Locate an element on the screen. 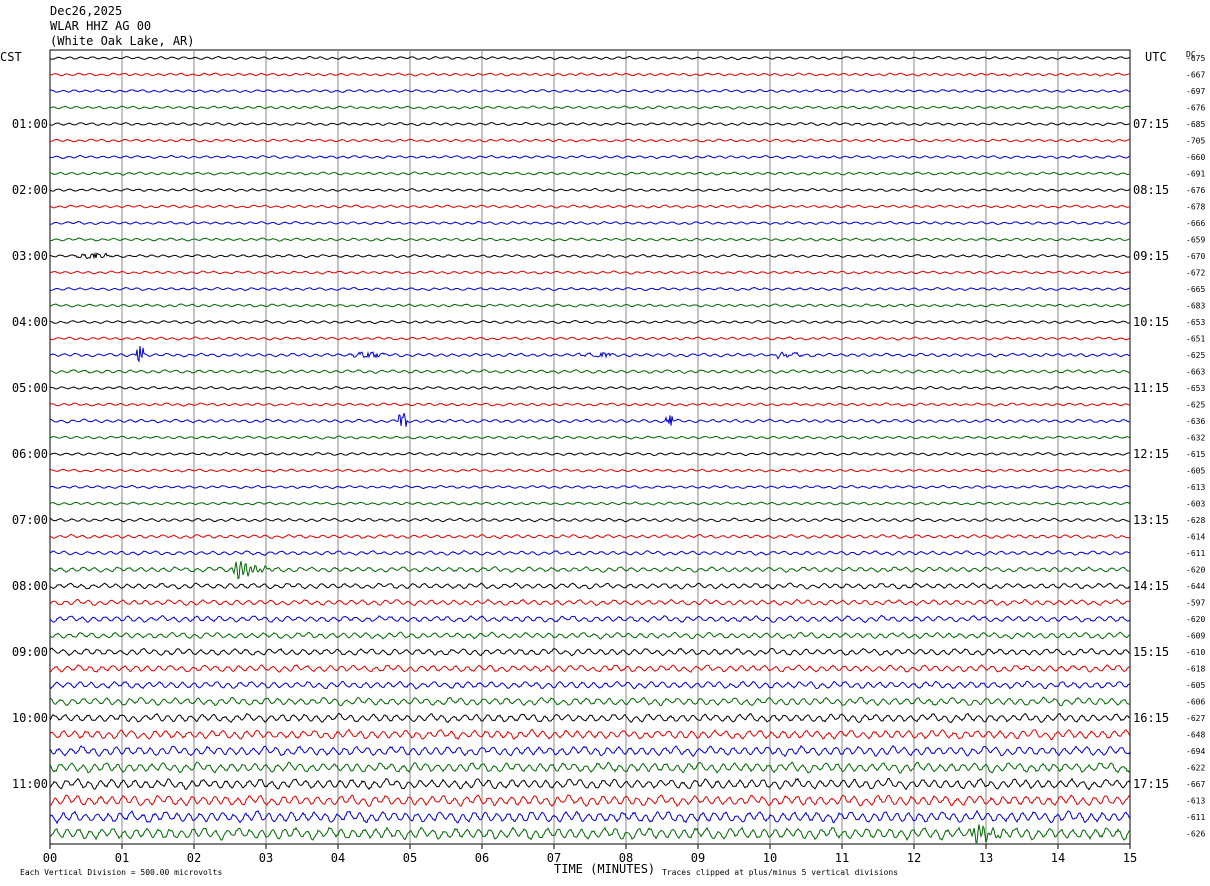 The image size is (1210, 886). dc-offset-label: -685 is located at coordinates (1195, 124).